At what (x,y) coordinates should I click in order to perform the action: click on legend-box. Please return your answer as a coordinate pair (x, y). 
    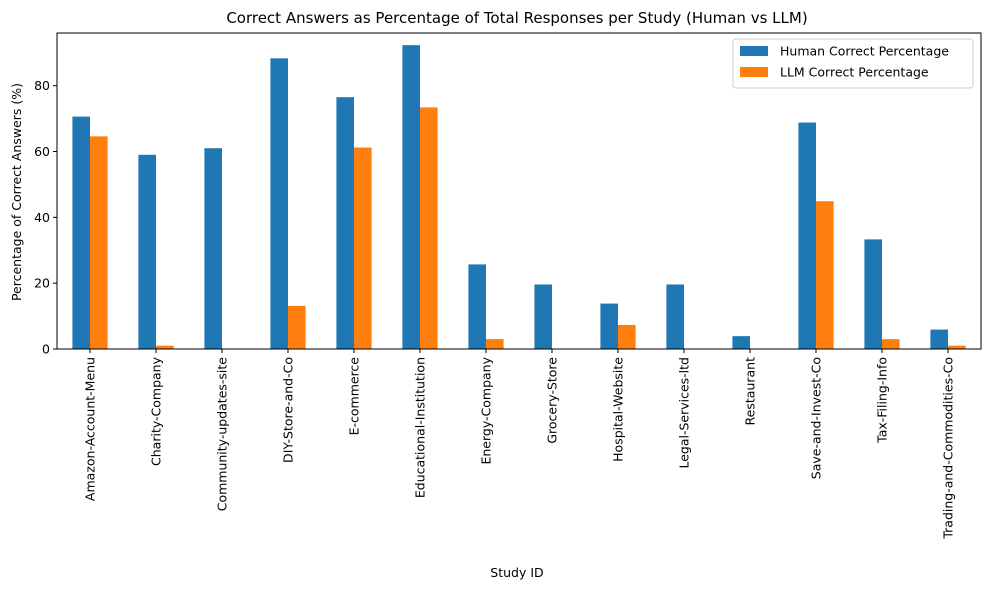
    Looking at the image, I should click on (853, 63).